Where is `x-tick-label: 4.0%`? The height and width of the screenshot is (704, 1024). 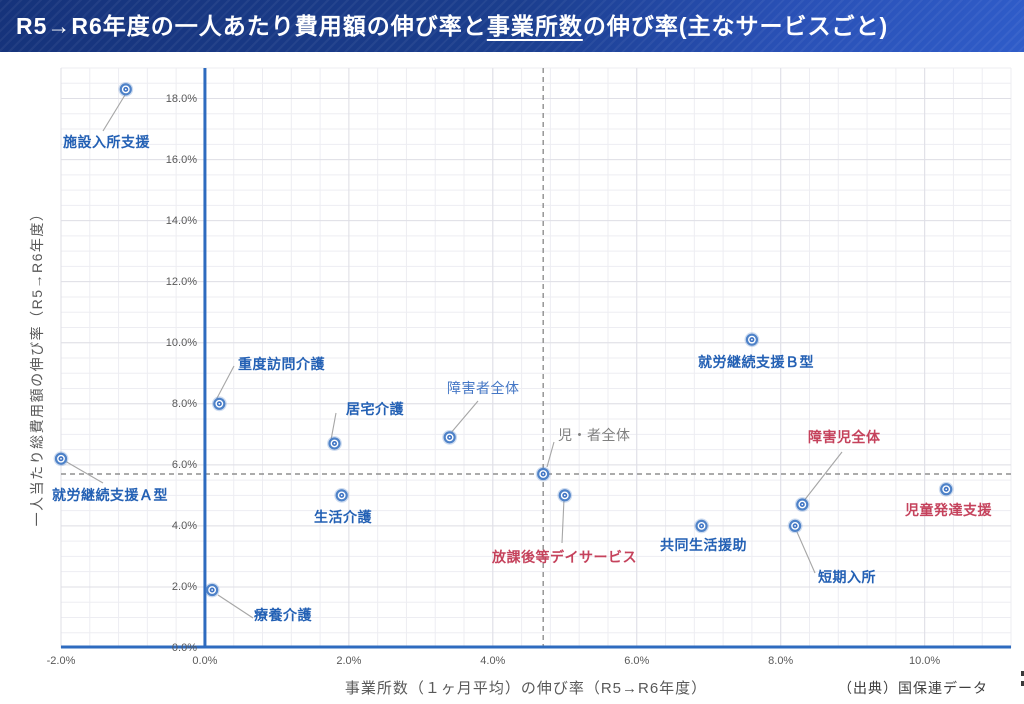
x-tick-label: 4.0% is located at coordinates (493, 661).